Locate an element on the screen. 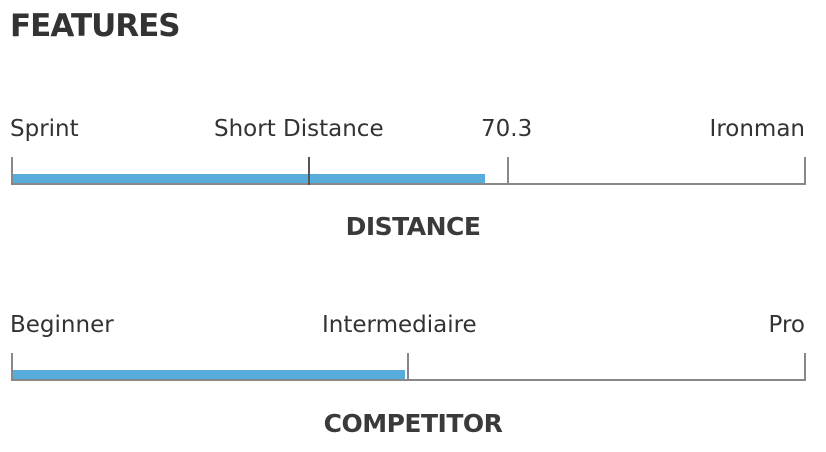  label-ironman: Ironman is located at coordinates (757, 129).